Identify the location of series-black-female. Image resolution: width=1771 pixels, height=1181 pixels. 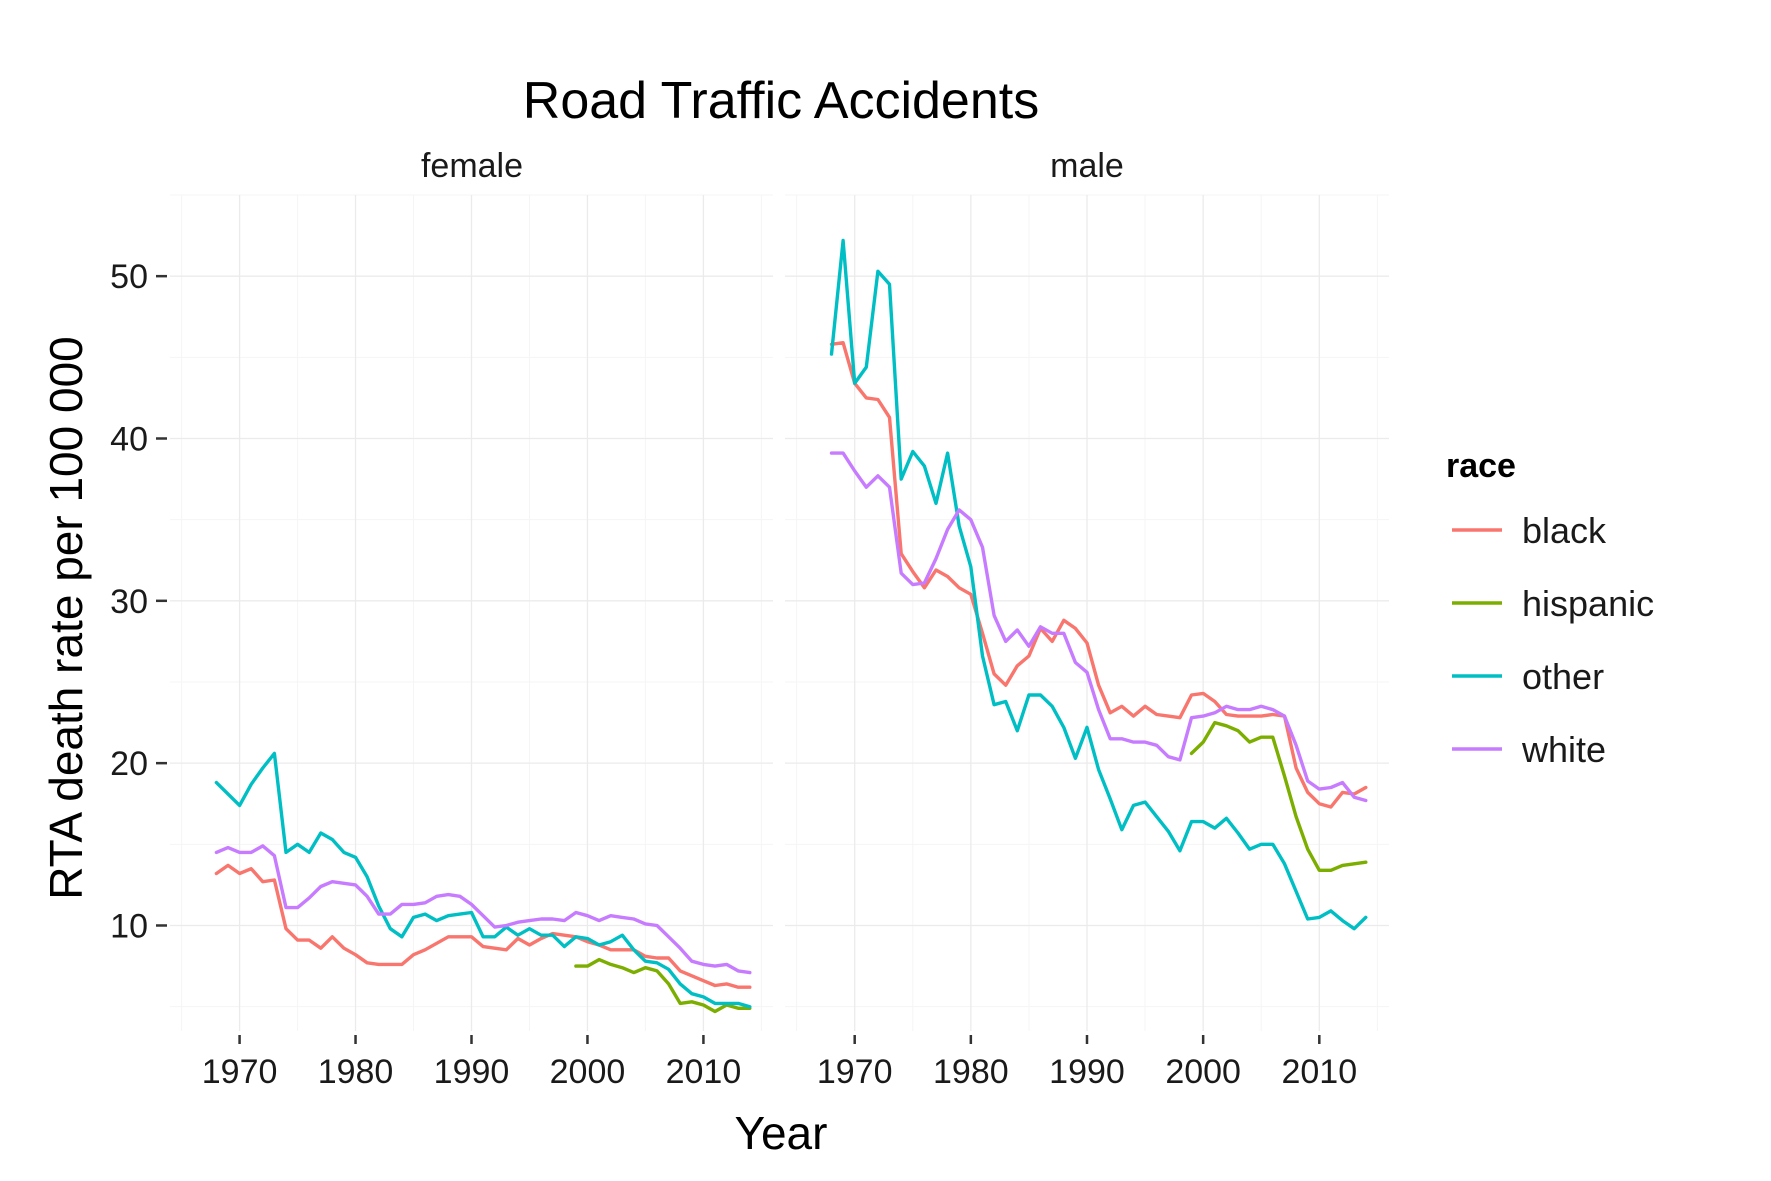
(483, 926).